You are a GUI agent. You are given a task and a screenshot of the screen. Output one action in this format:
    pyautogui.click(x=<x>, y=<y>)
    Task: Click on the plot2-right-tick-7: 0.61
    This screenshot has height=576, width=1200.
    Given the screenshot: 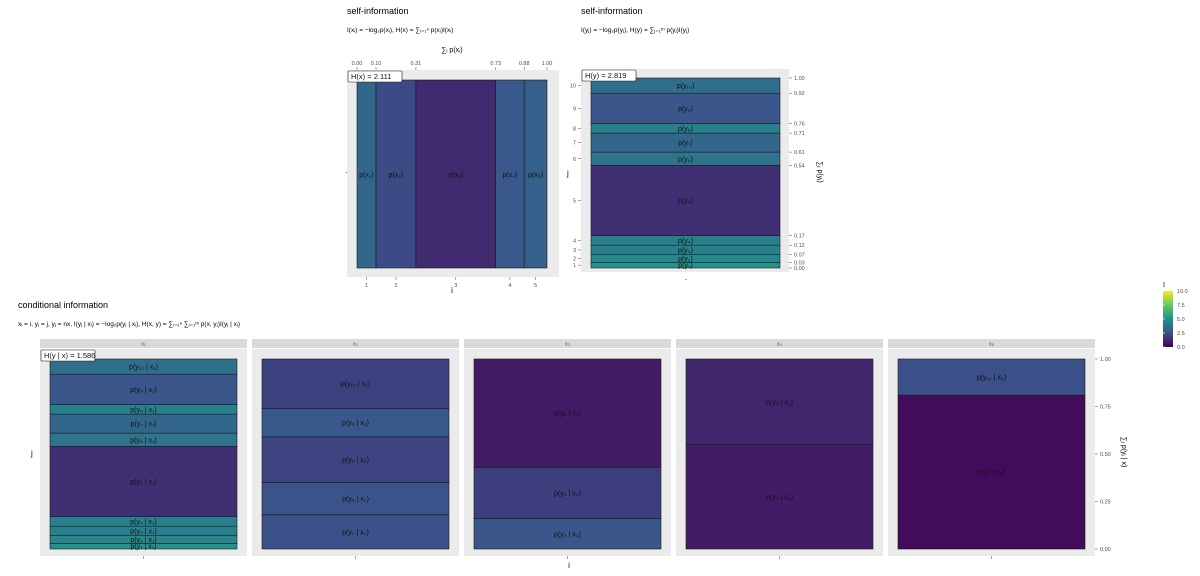 What is the action you would take?
    pyautogui.click(x=799, y=153)
    